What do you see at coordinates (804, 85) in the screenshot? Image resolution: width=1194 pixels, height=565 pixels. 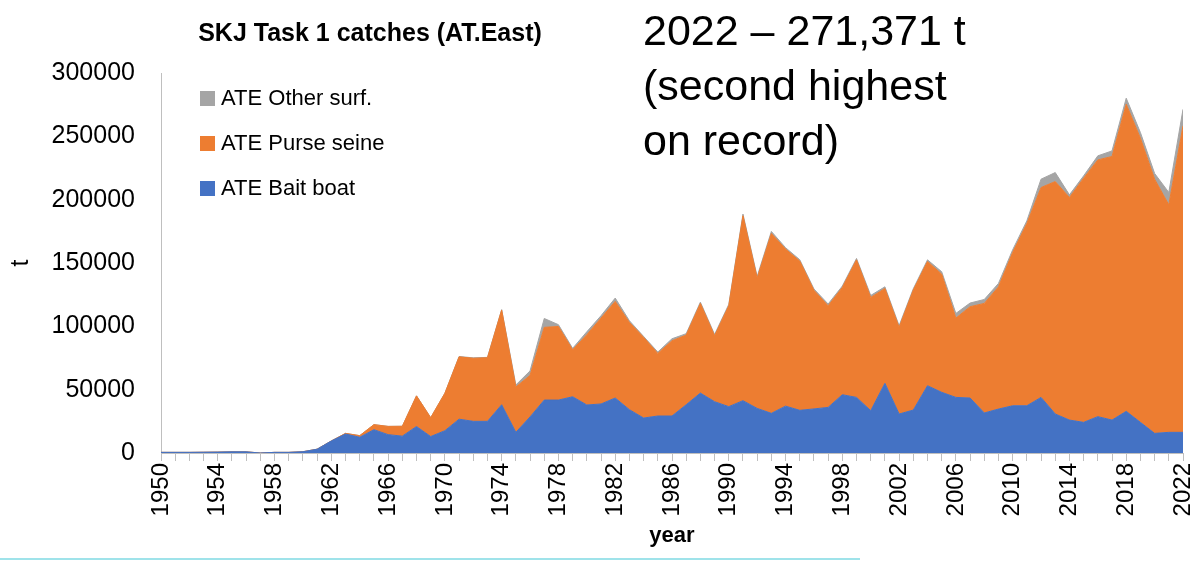 I see `annotation: 2022 – 271,371 t (second highest on record)` at bounding box center [804, 85].